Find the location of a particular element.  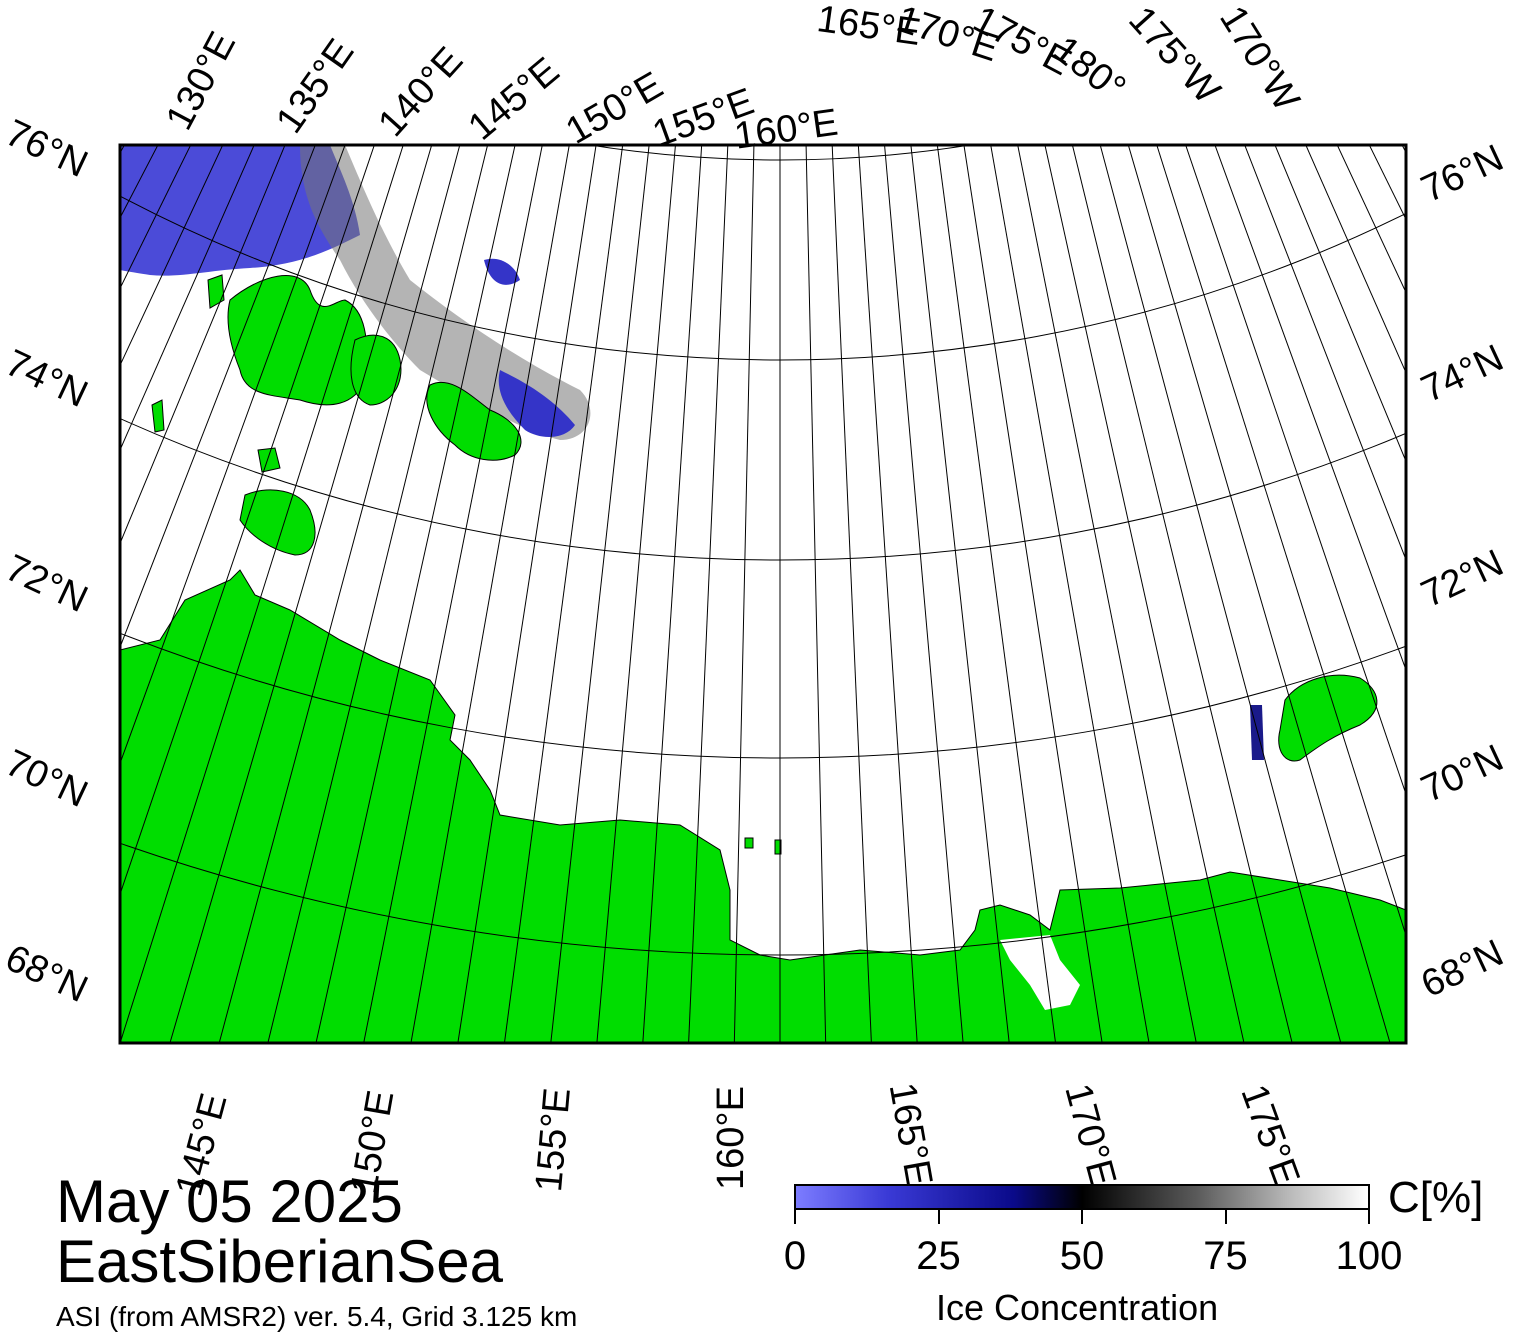

colorbar-tick-label: 100 is located at coordinates (1369, 1256).